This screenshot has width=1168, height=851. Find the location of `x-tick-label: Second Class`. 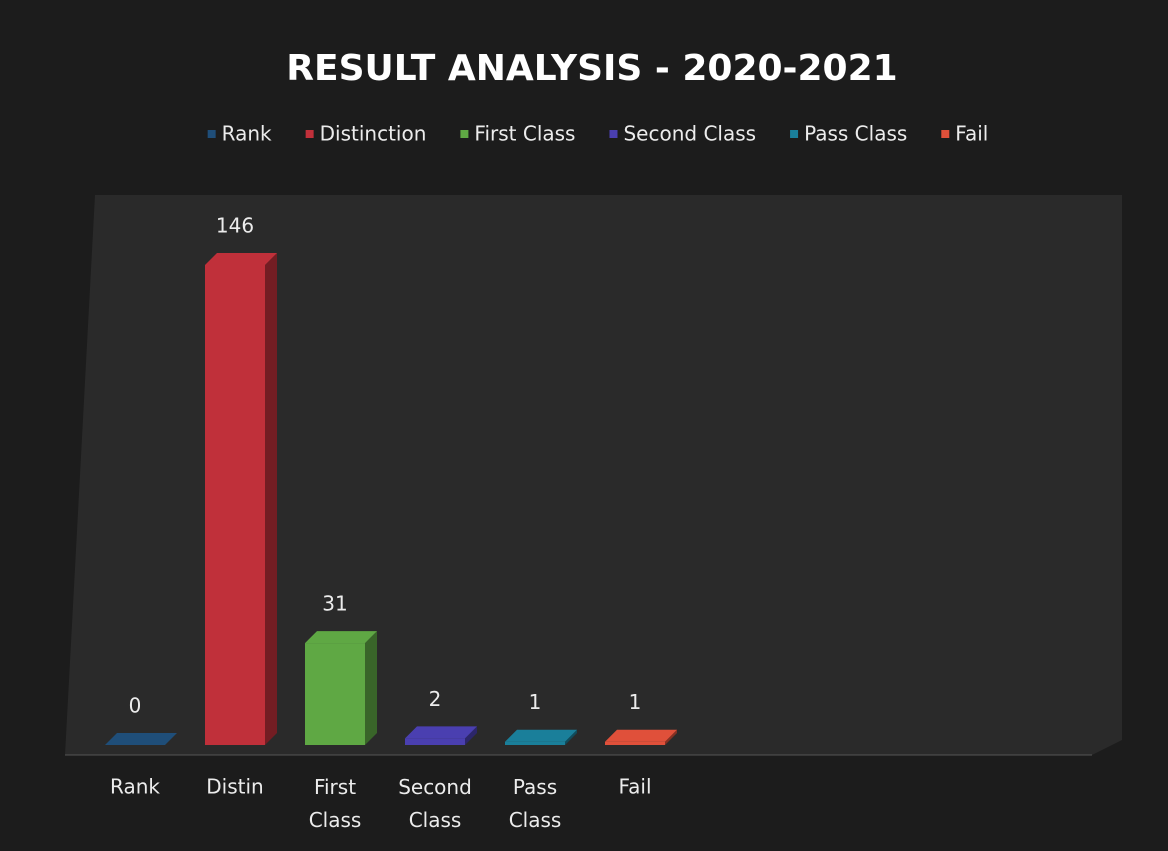

x-tick-label: Second Class is located at coordinates (435, 803).